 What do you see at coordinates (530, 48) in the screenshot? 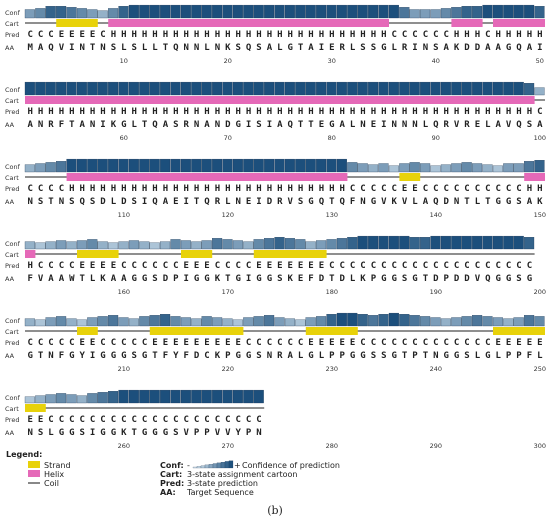
I see `aa-letter: A` at bounding box center [530, 48].